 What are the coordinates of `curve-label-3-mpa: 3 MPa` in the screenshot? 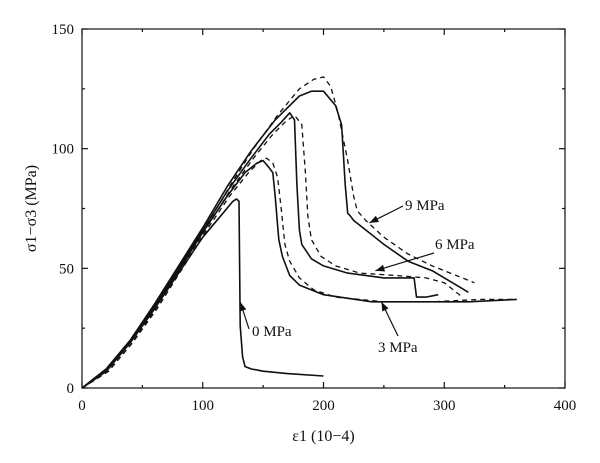 It's located at (398, 348).